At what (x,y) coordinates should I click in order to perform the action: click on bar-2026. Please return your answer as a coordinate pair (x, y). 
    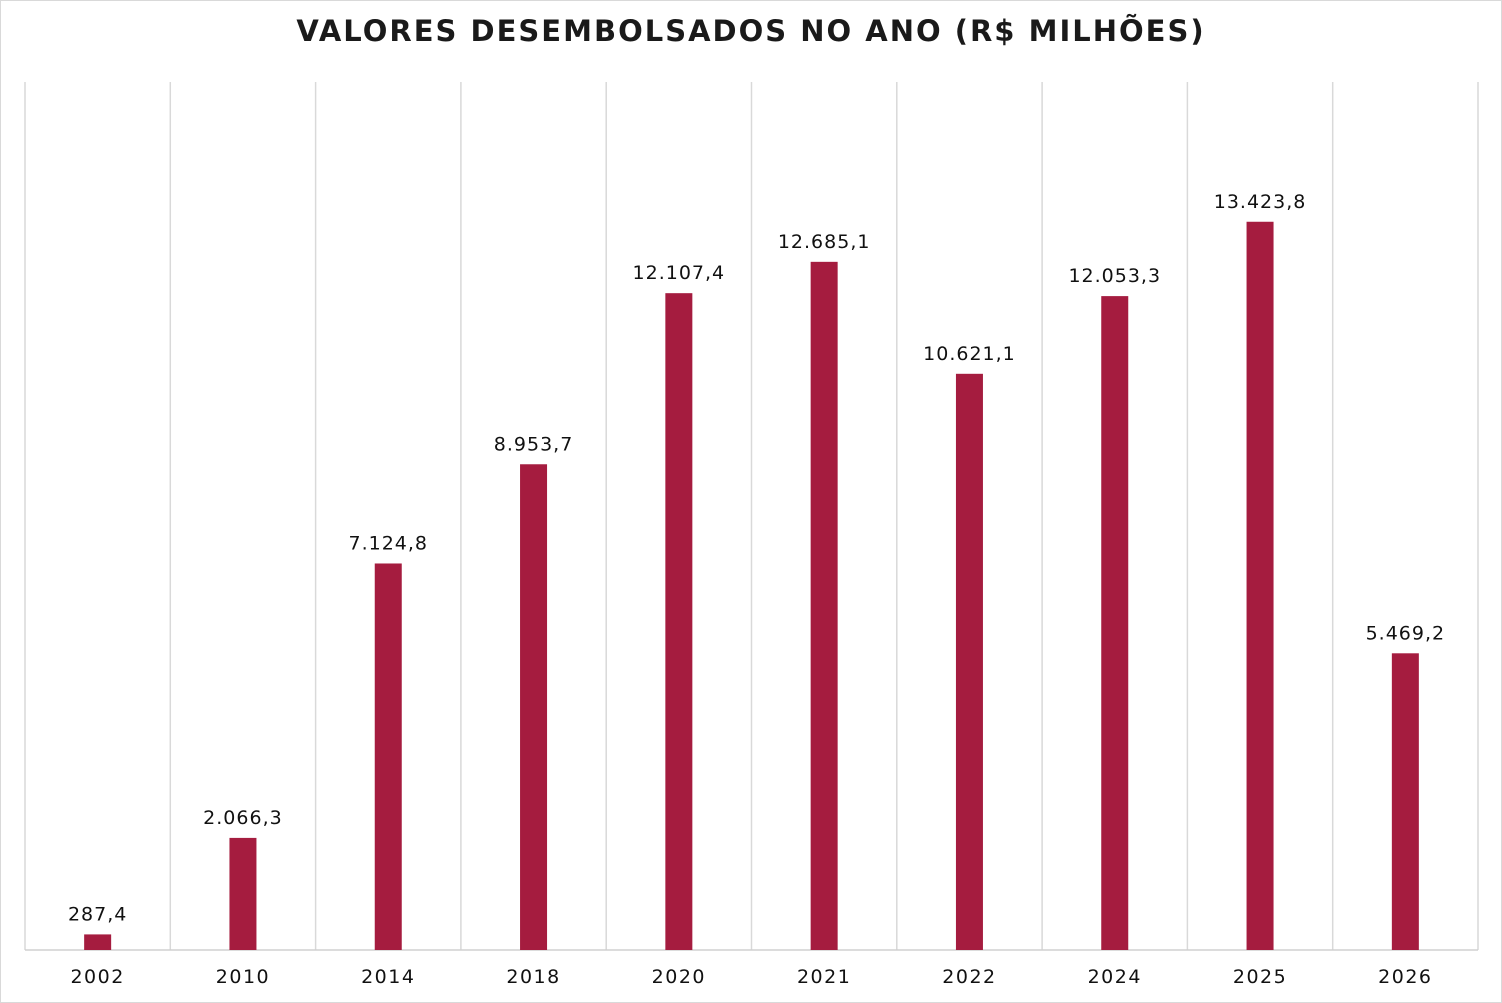
    Looking at the image, I should click on (1405, 801).